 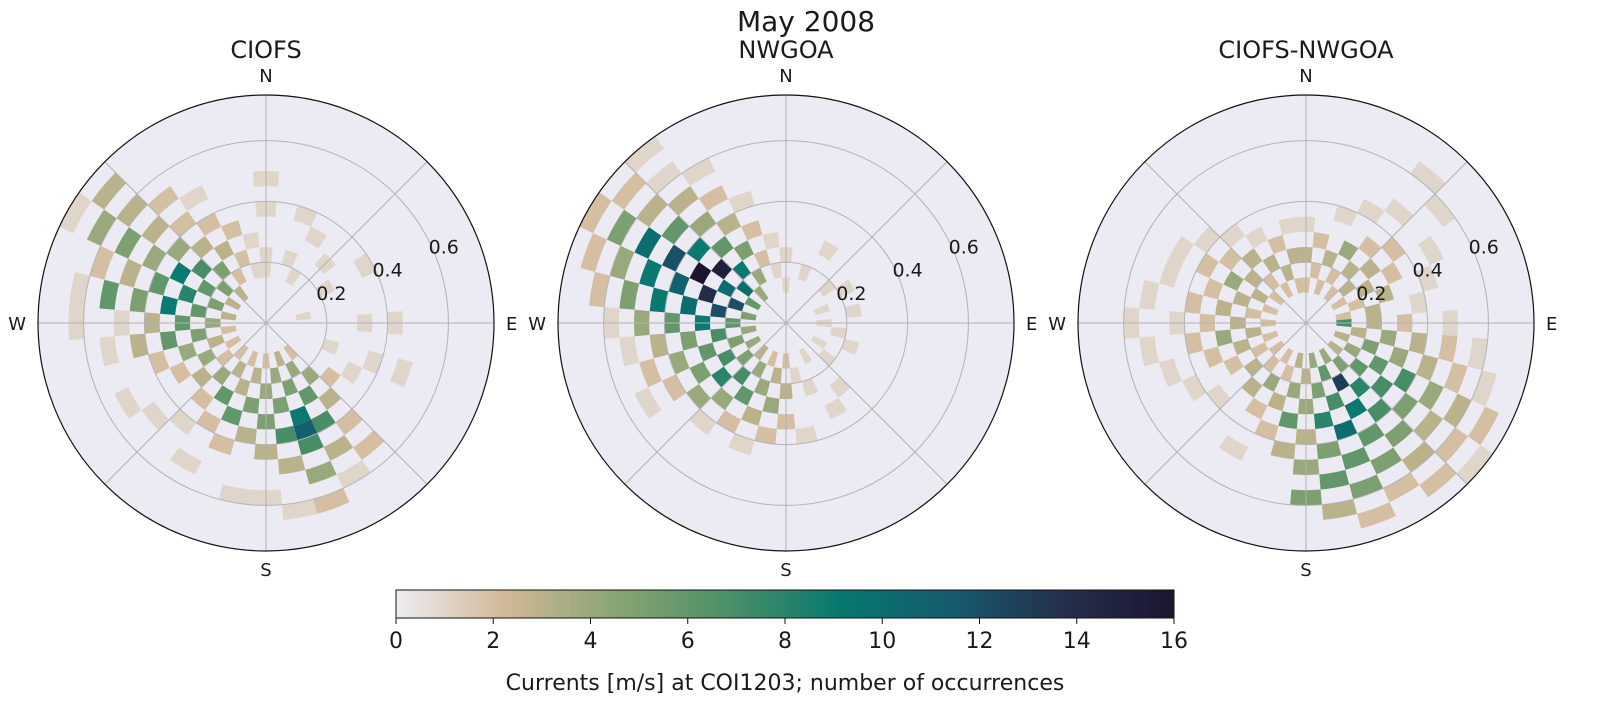 I want to click on compass-label-e: E, so click(x=1031, y=324).